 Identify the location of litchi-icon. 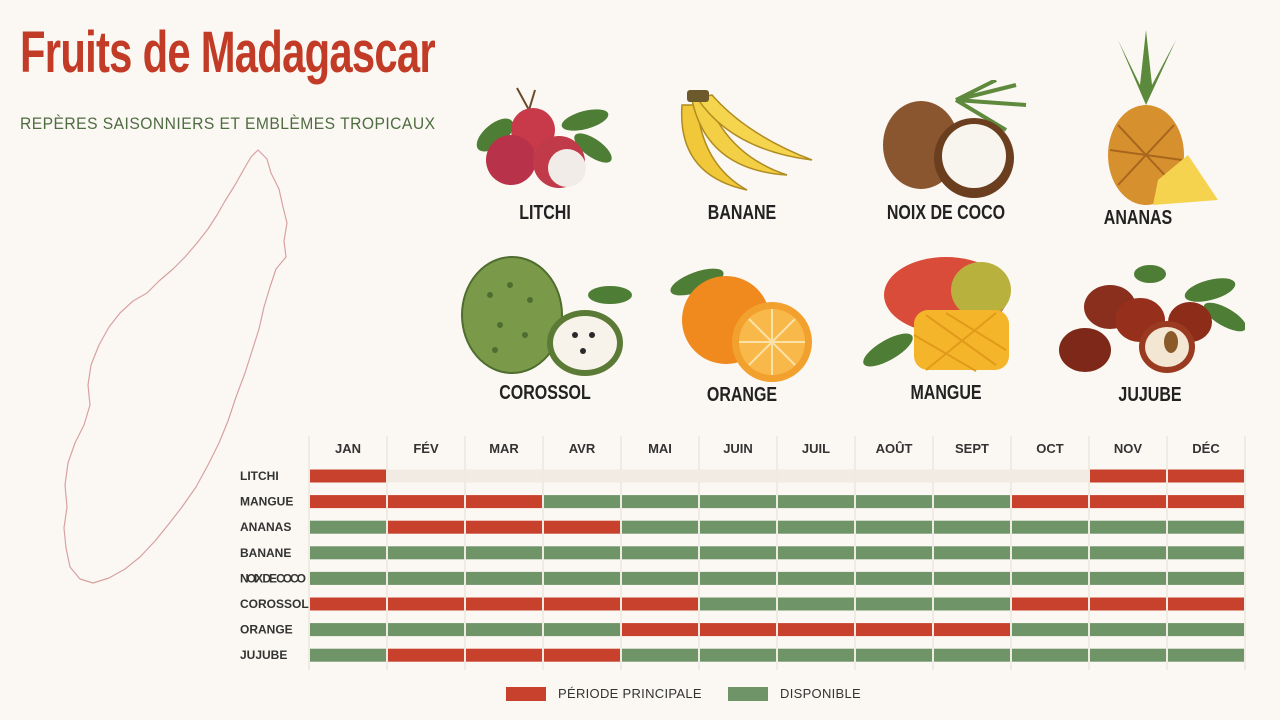
(544, 137).